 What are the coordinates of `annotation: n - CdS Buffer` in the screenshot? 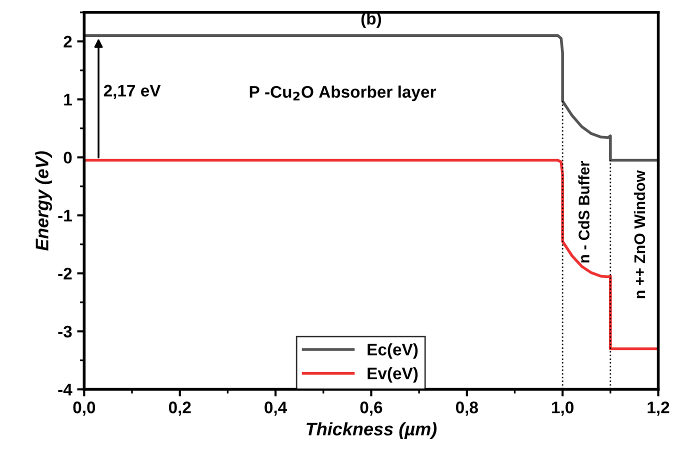 It's located at (584, 211).